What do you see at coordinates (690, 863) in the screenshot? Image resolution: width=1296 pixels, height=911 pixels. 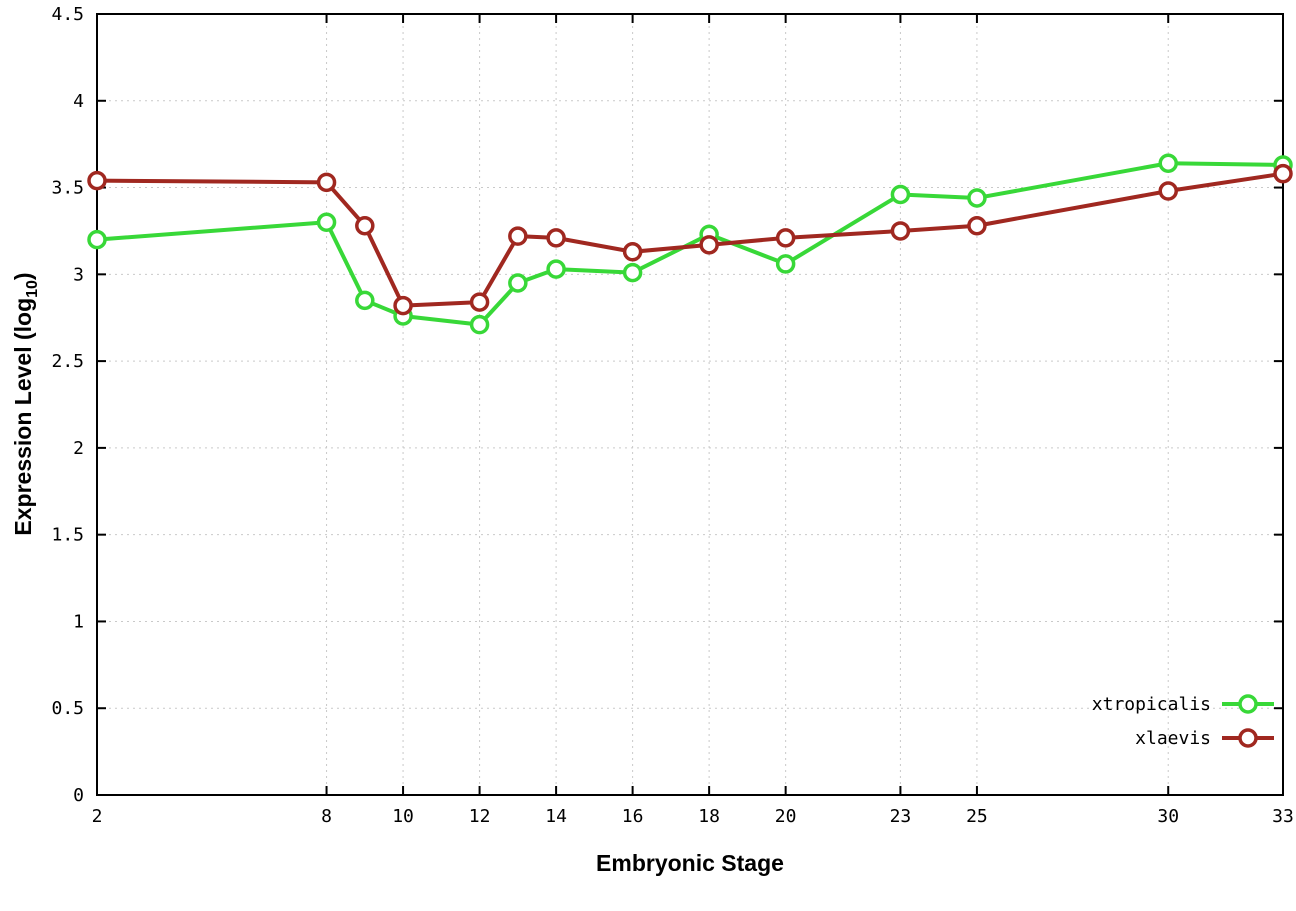 I see `x-axis-title: Embryonic Stage` at bounding box center [690, 863].